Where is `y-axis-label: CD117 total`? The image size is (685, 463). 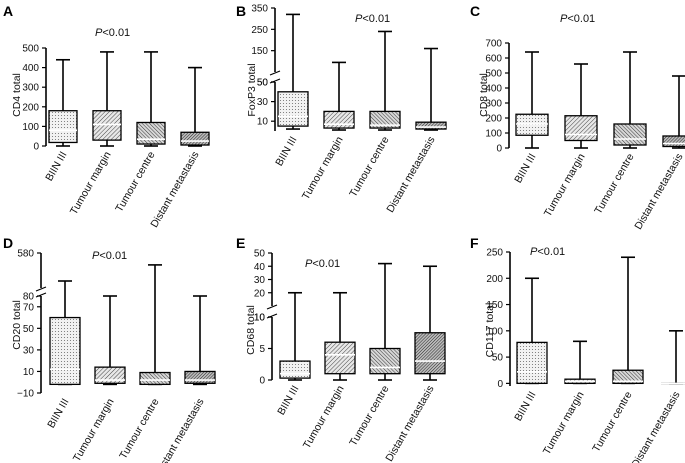 y-axis-label: CD117 total is located at coordinates (490, 330).